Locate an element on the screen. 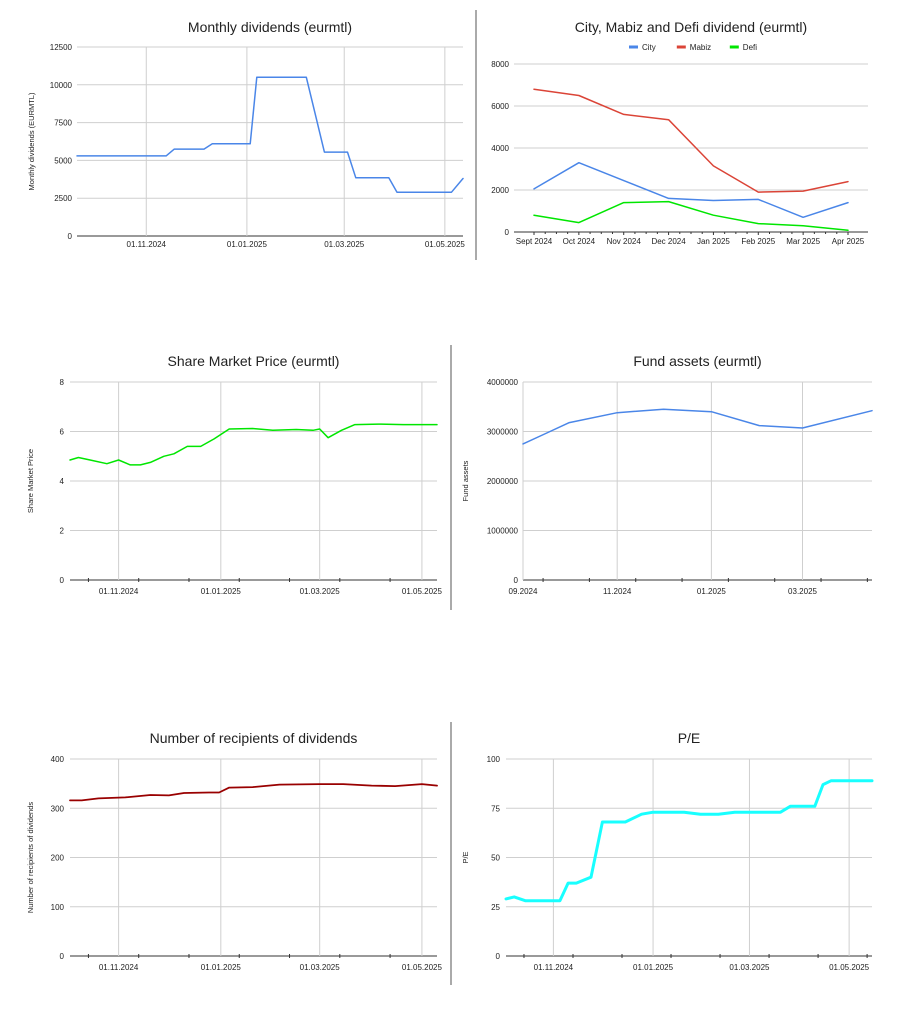 This screenshot has width=900, height=1018. y-tick-label: 4000000 is located at coordinates (503, 382).